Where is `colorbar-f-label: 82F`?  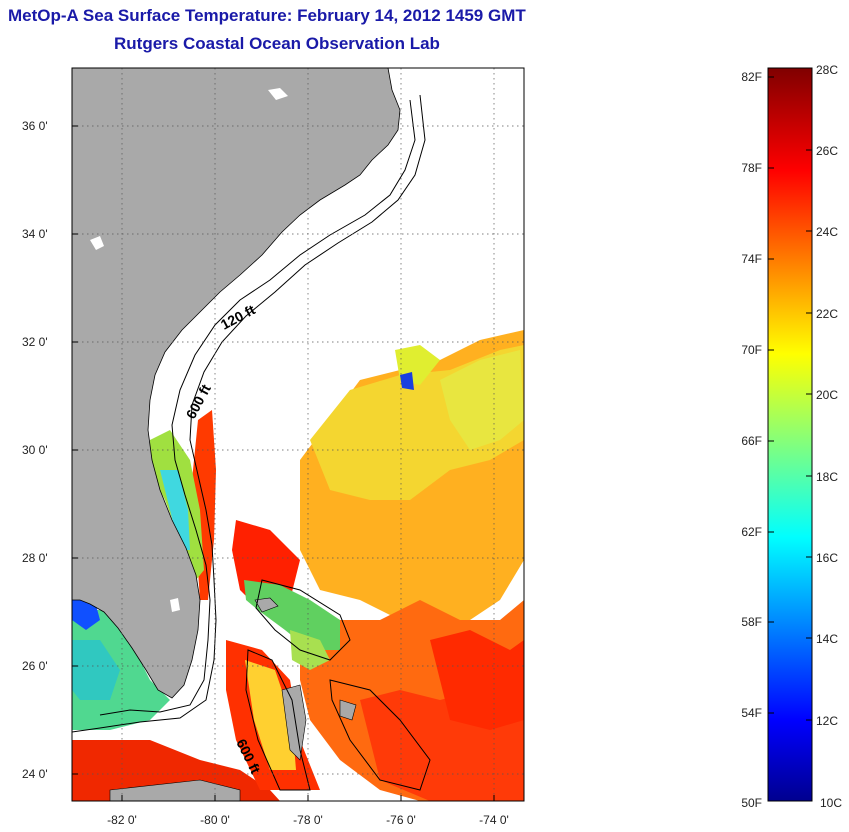 colorbar-f-label: 82F is located at coordinates (751, 77).